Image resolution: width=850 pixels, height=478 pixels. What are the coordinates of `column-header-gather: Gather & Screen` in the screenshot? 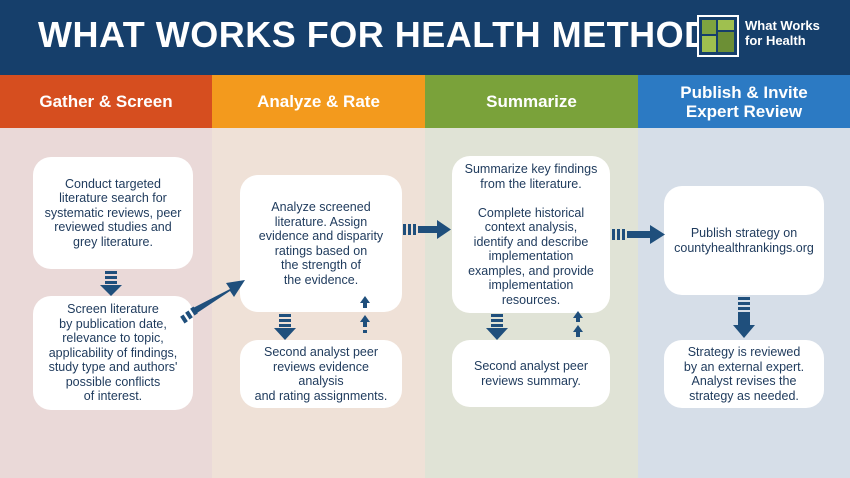 It's located at (106, 101).